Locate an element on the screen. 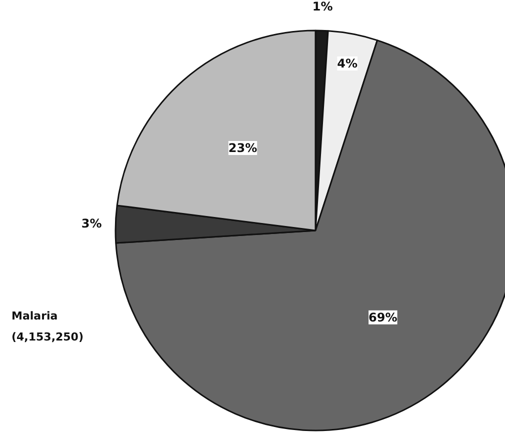  text: Malaria (4,153,250) is located at coordinates (48, 327).